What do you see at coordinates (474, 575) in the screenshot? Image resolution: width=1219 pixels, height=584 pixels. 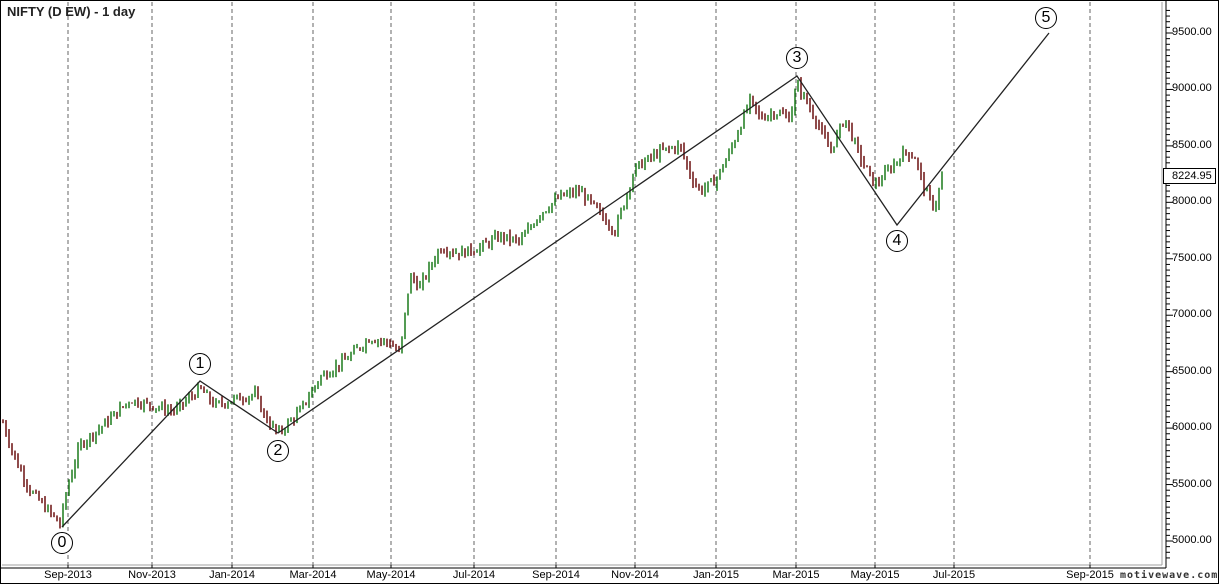 I see `x-tick-label: Jul-2014` at bounding box center [474, 575].